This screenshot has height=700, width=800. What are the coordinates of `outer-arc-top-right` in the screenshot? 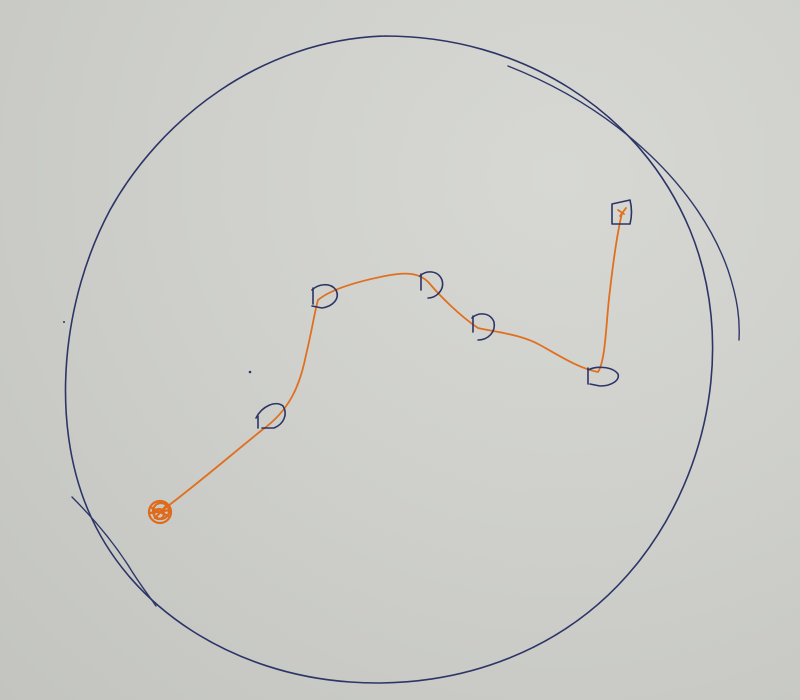 It's located at (623, 203).